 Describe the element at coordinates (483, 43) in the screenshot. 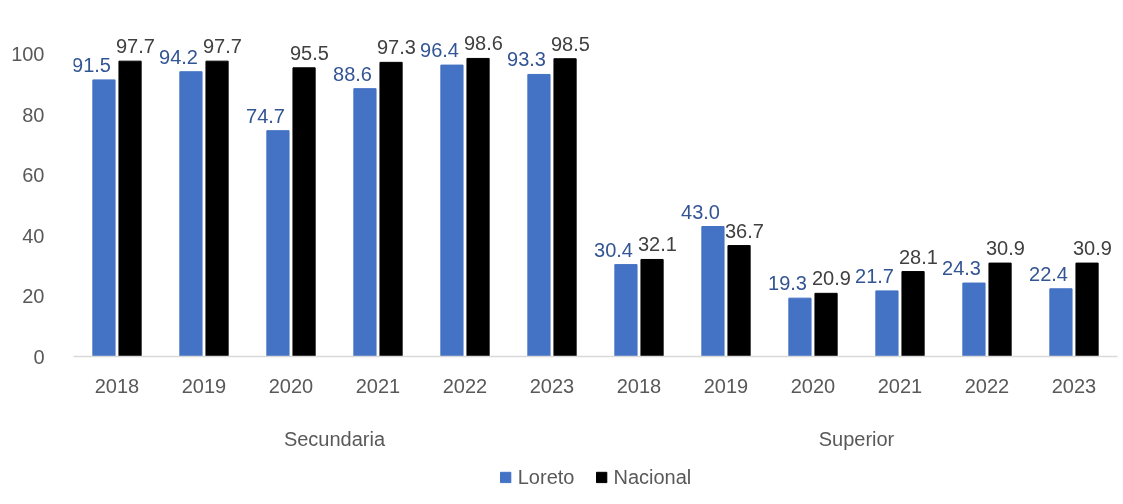

I see `data-label: 98.6` at that location.